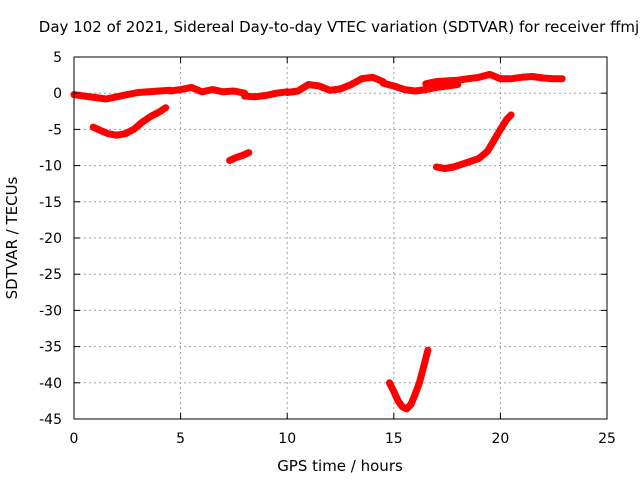  I want to click on y-tick-label: -15, so click(50, 203).